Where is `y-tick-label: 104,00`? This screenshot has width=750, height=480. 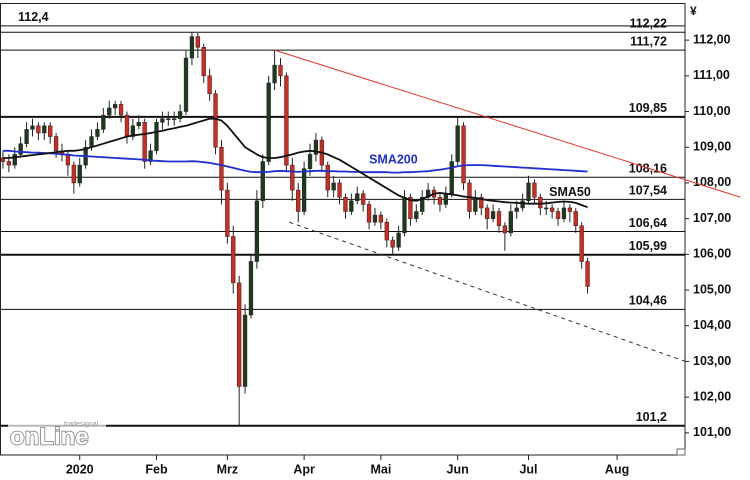
y-tick-label: 104,00 is located at coordinates (712, 325).